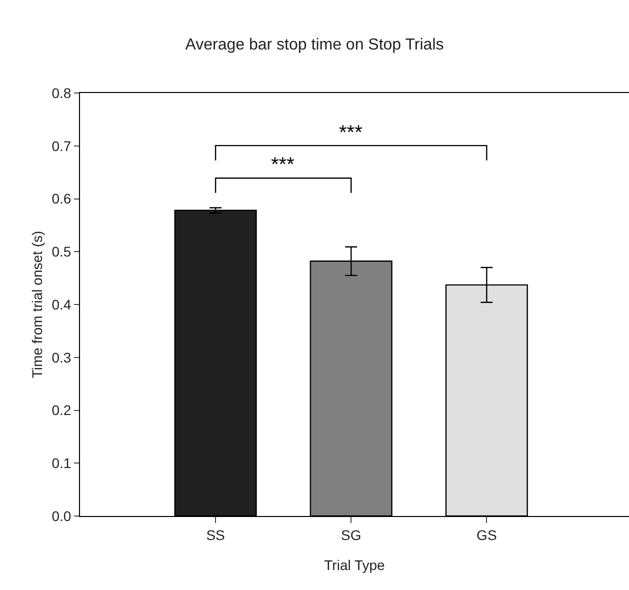 This screenshot has width=629, height=590. I want to click on y-tick-label: 0.8, so click(62, 92).